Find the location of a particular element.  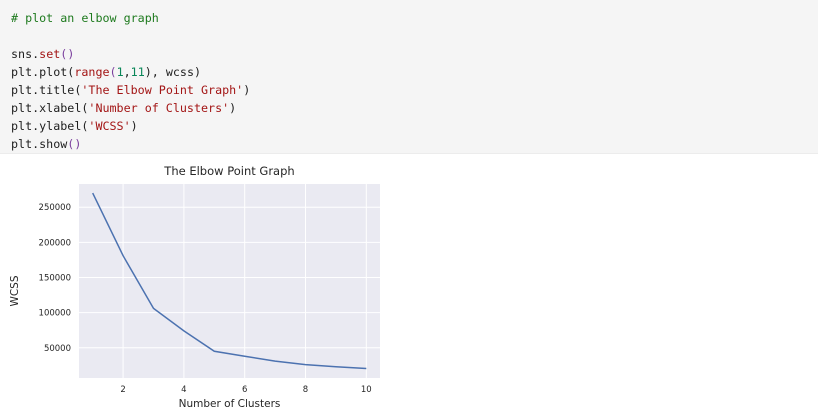

y-tick-label: 150000 is located at coordinates (55, 278).